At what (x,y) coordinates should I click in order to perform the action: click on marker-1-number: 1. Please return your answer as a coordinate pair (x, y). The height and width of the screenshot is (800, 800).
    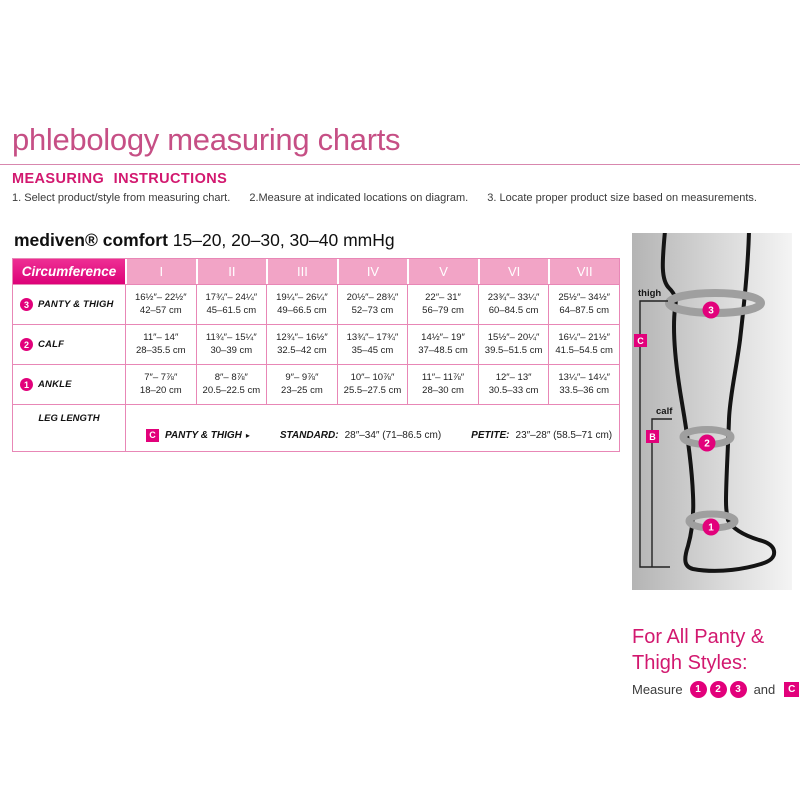
    Looking at the image, I should click on (711, 528).